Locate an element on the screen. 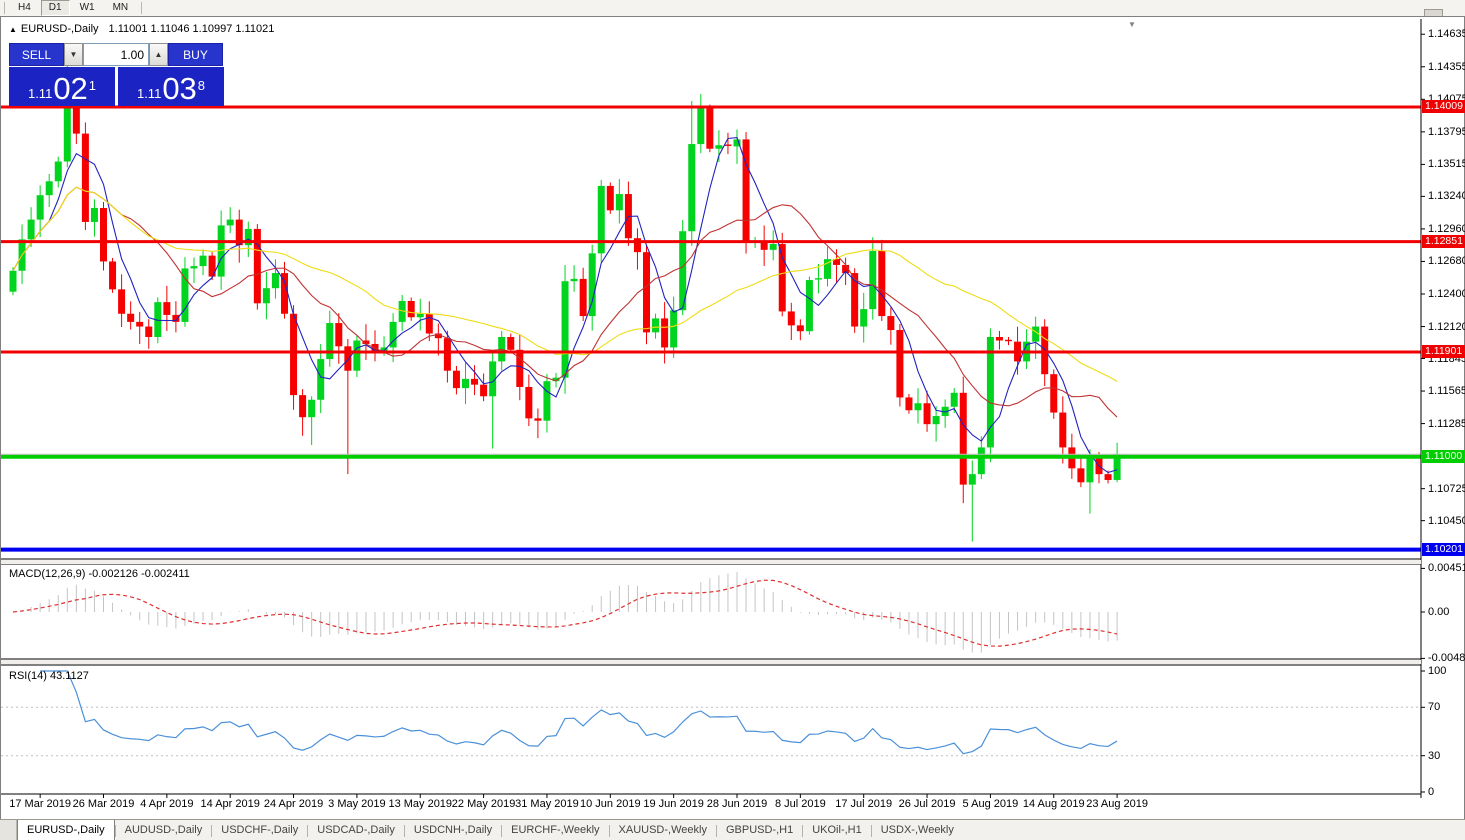 The image size is (1465, 840). symbol-tab-eurchf-weekly: EURCHF-,Weekly is located at coordinates (555, 830).